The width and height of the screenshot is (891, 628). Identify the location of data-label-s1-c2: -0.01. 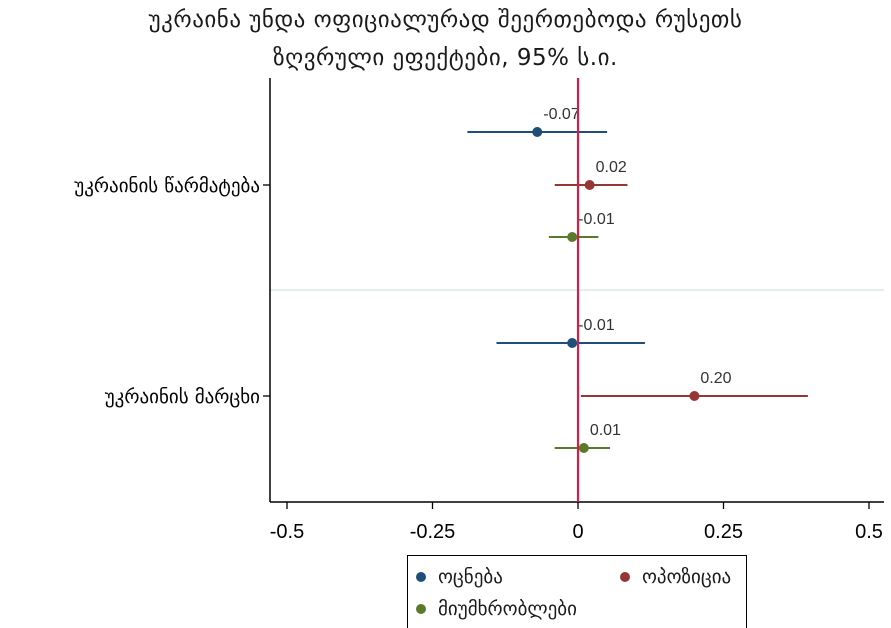
(596, 325).